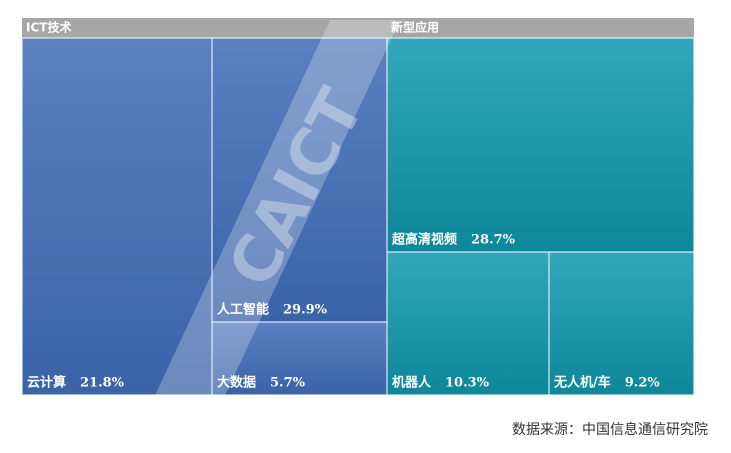 The height and width of the screenshot is (453, 731). I want to click on value-label: 5.7%, so click(288, 383).